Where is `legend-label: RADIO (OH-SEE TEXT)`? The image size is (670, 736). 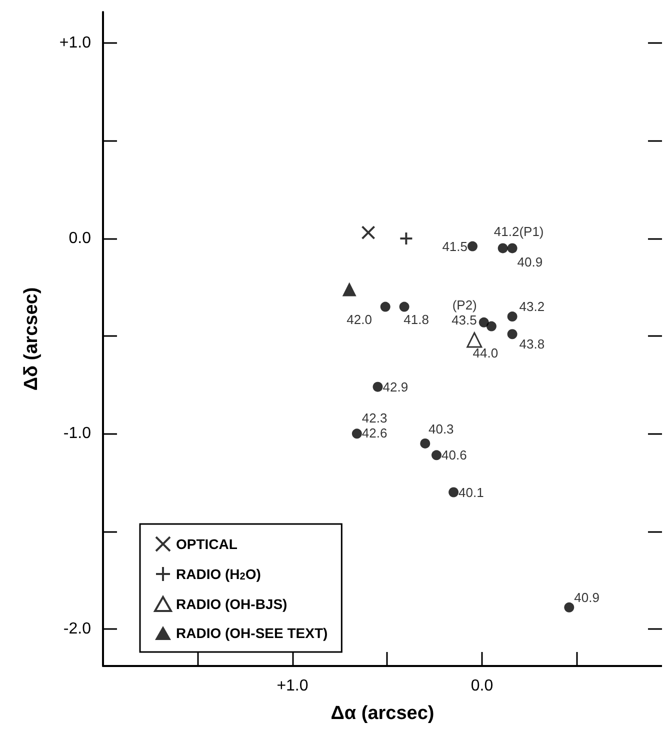
legend-label: RADIO (OH-SEE TEXT) is located at coordinates (252, 633).